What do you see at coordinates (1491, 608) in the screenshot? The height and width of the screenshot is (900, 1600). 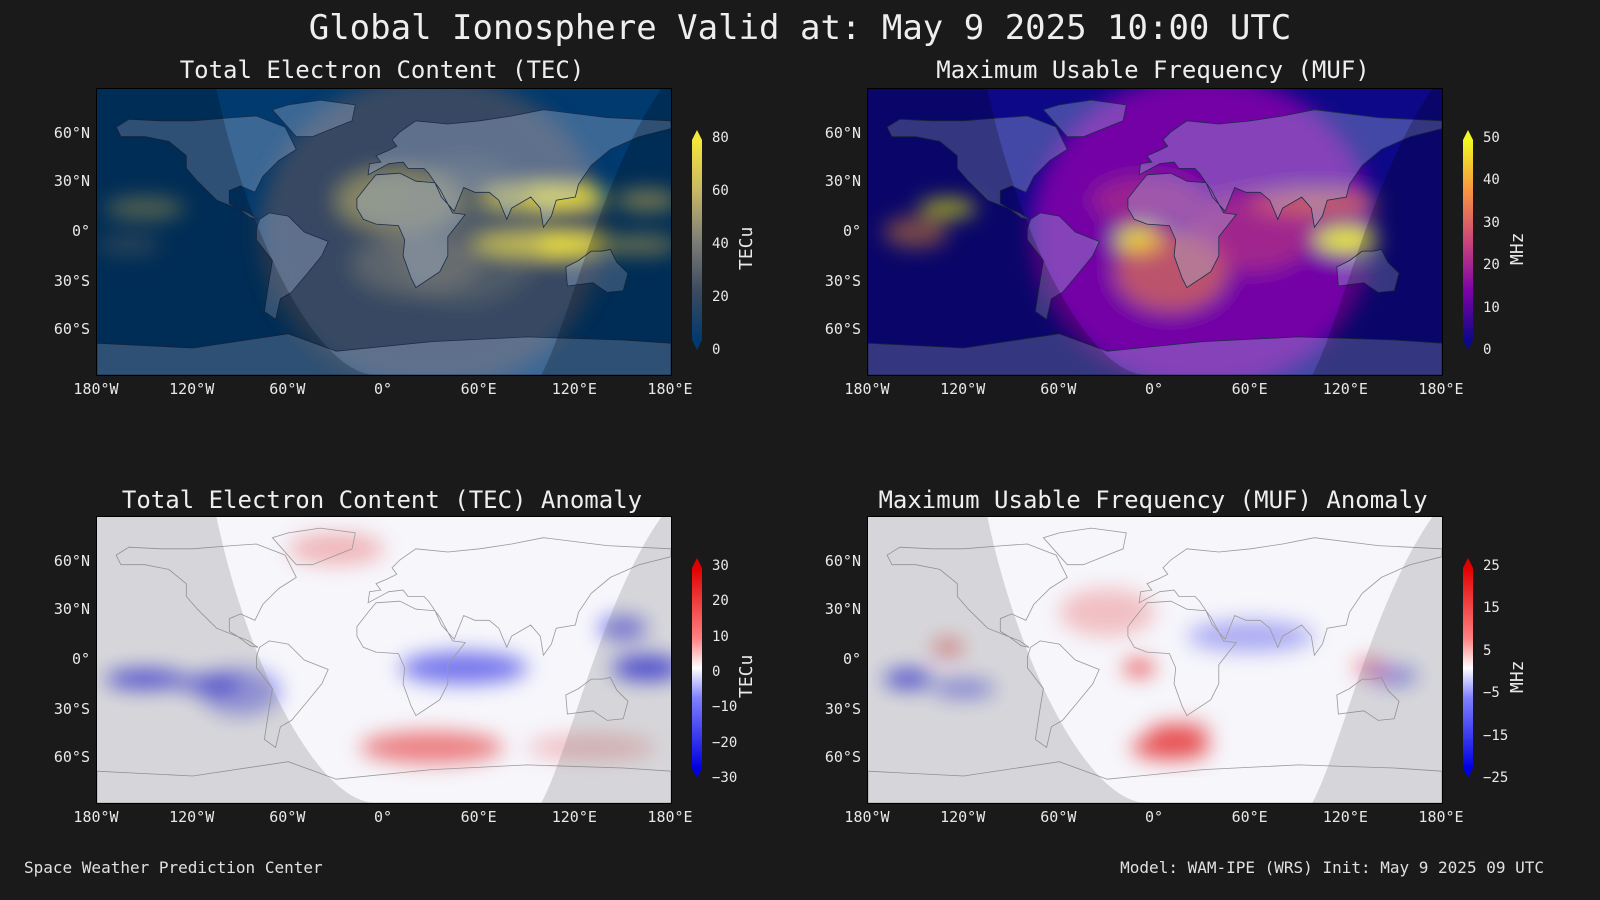 I see `colorbar-tick-label: 15` at bounding box center [1491, 608].